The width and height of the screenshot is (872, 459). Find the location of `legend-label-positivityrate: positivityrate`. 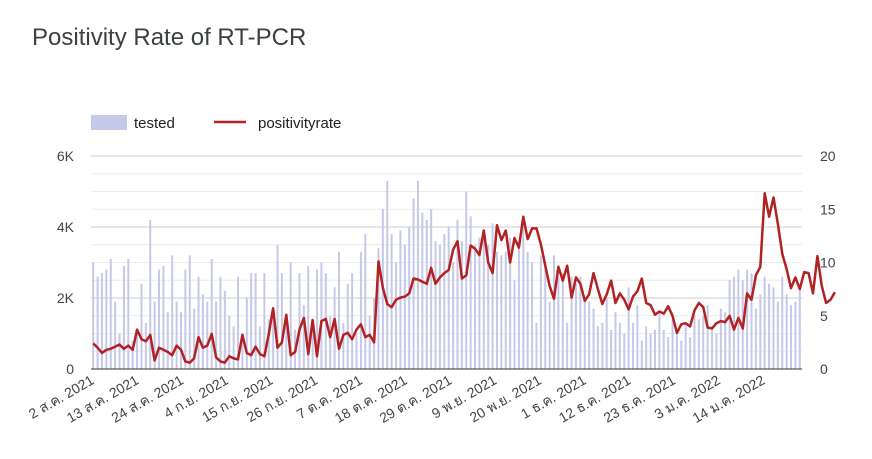

legend-label-positivityrate: positivityrate is located at coordinates (299, 123).